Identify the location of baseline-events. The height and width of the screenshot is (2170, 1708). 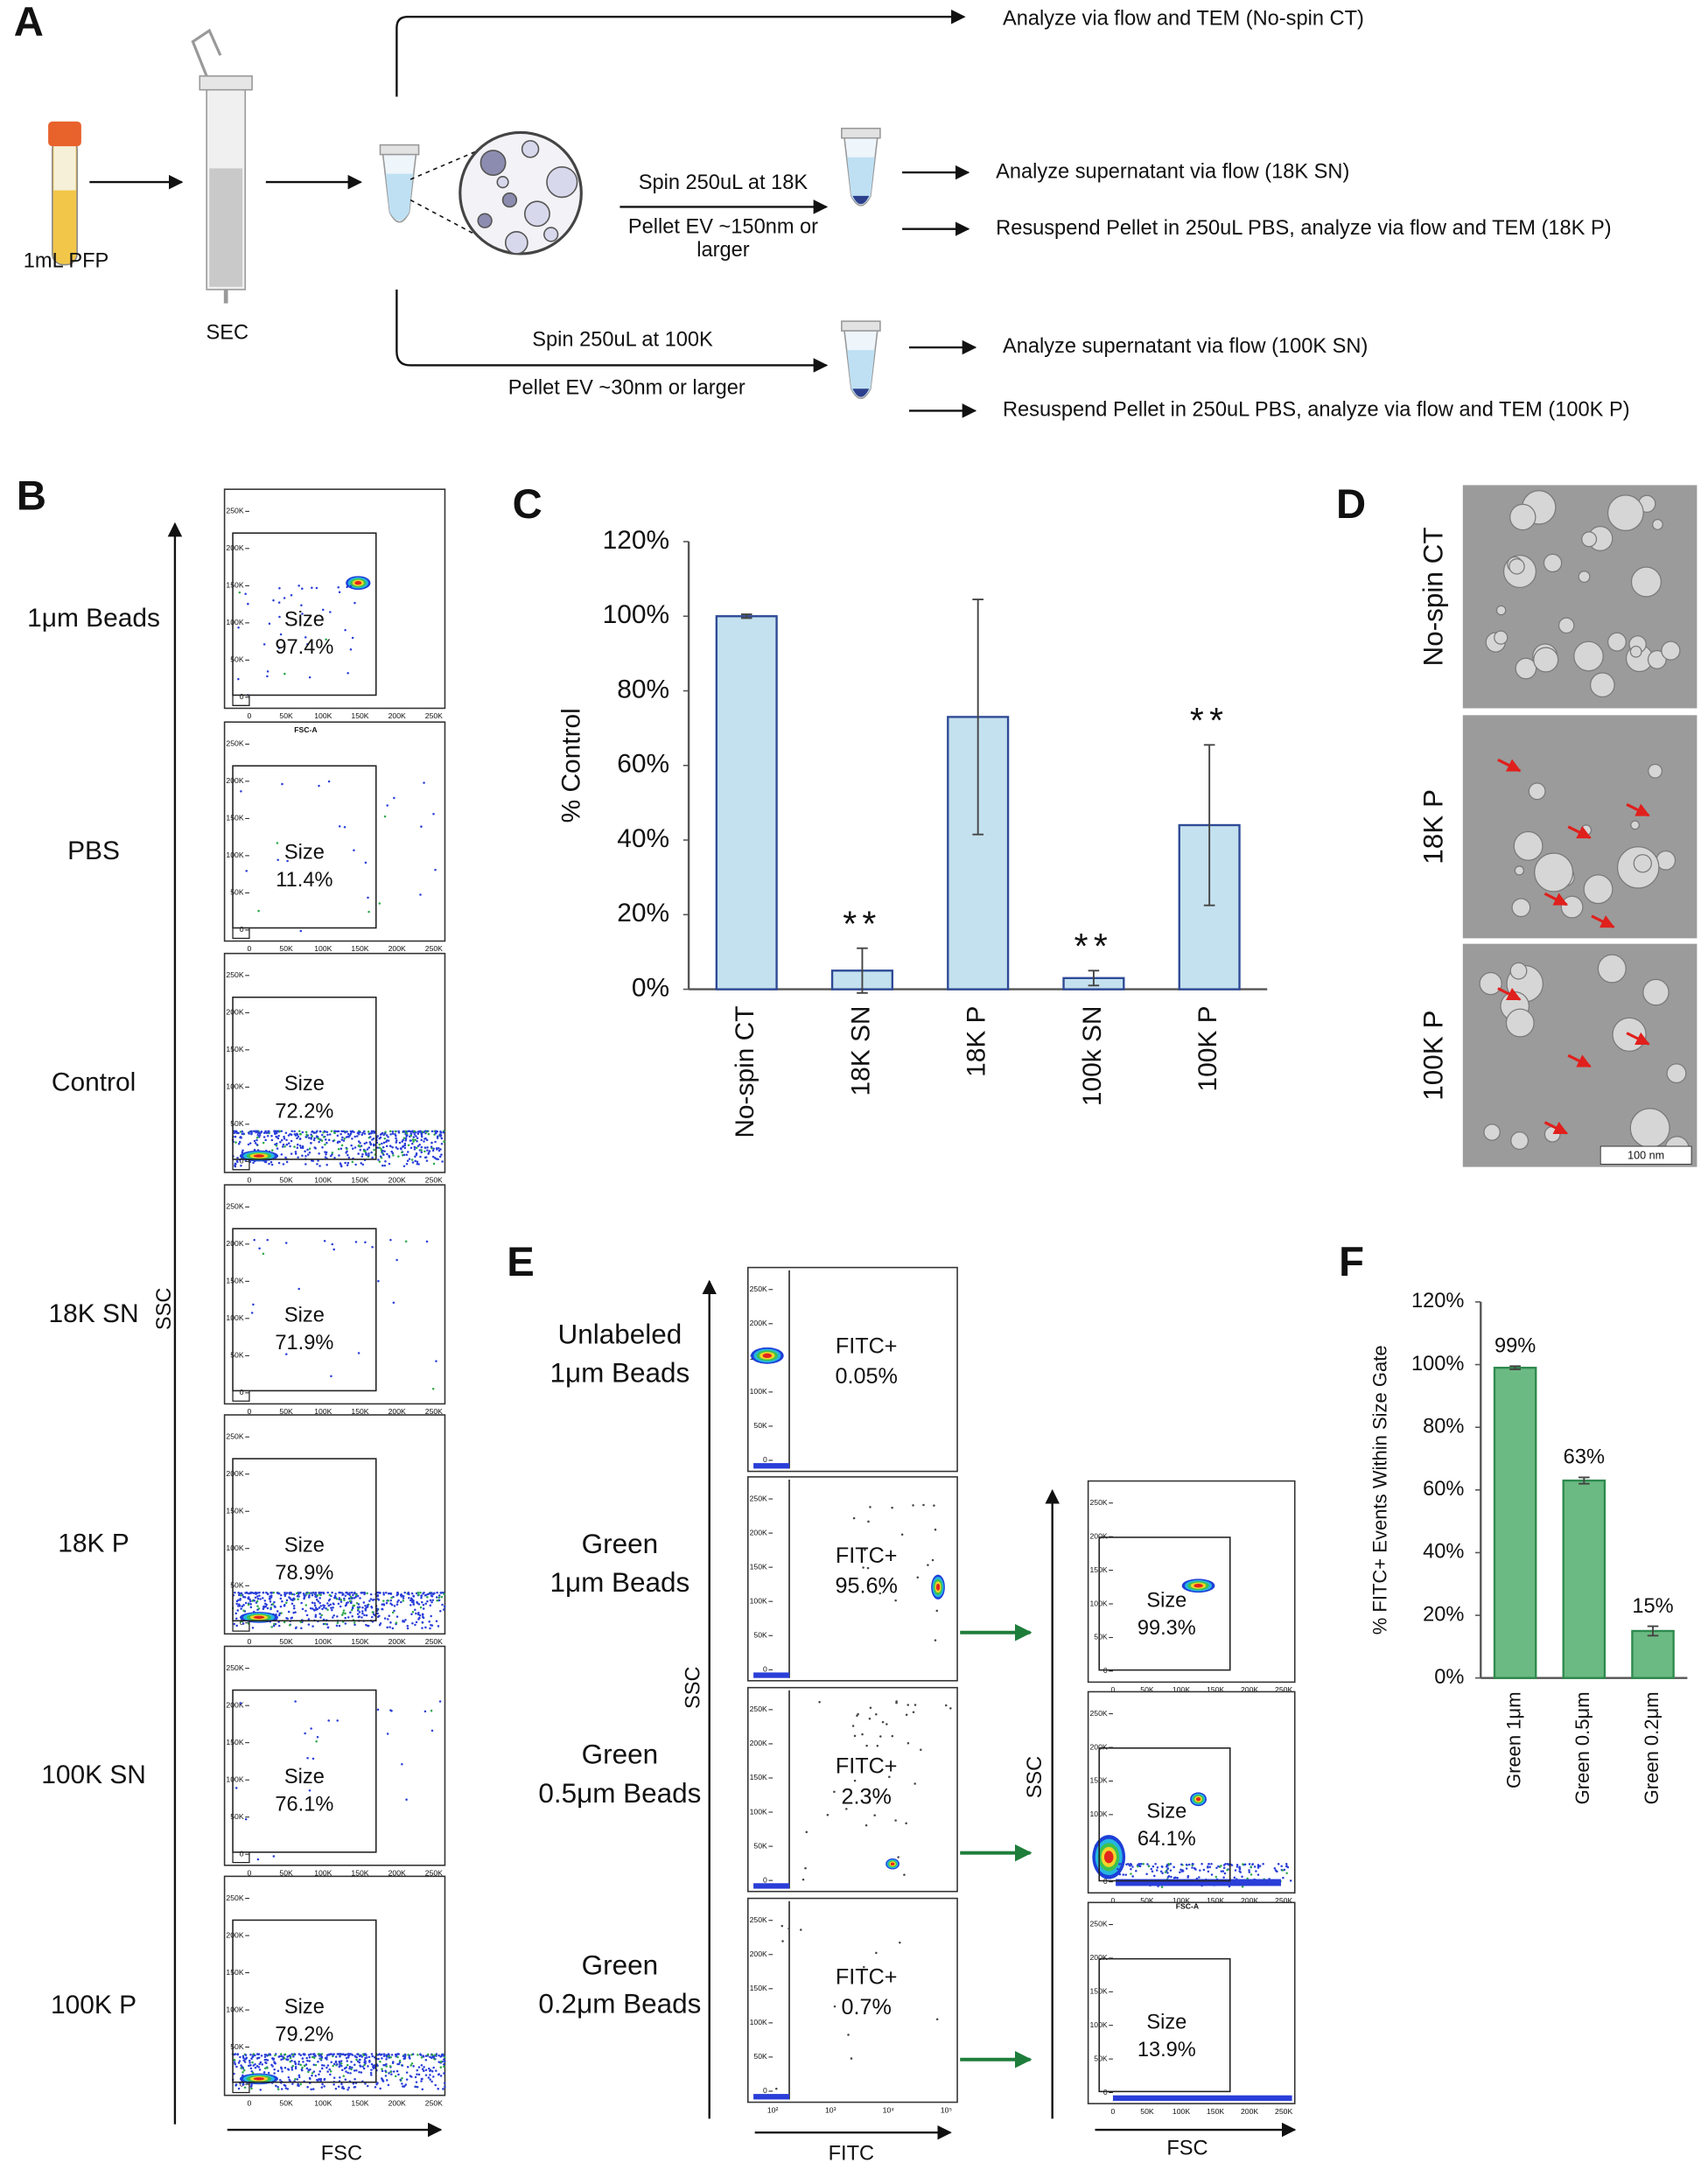
(771, 1466).